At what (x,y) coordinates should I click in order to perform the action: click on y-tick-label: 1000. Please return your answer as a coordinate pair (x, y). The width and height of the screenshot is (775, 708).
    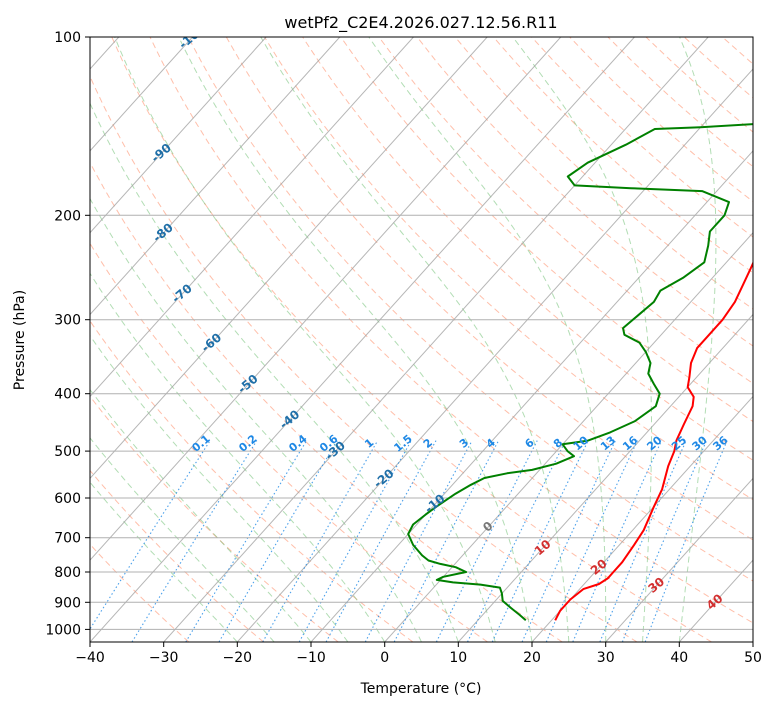
    Looking at the image, I should click on (63, 630).